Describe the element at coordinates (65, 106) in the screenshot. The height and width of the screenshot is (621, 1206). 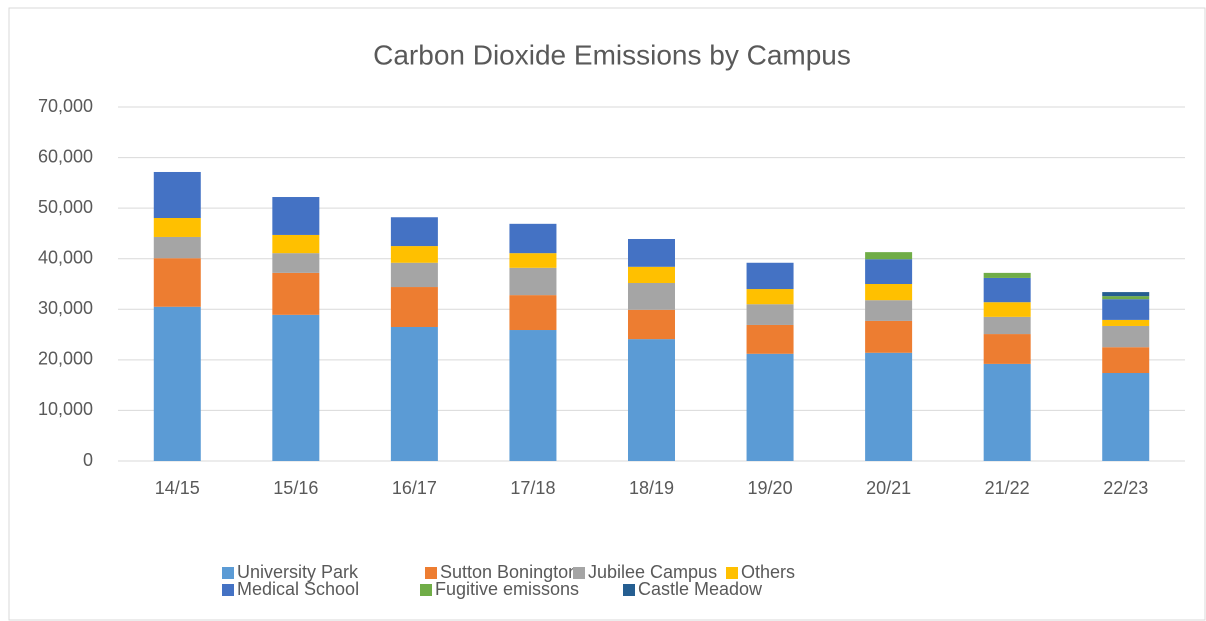
I see `y-tick-label: 70,000` at that location.